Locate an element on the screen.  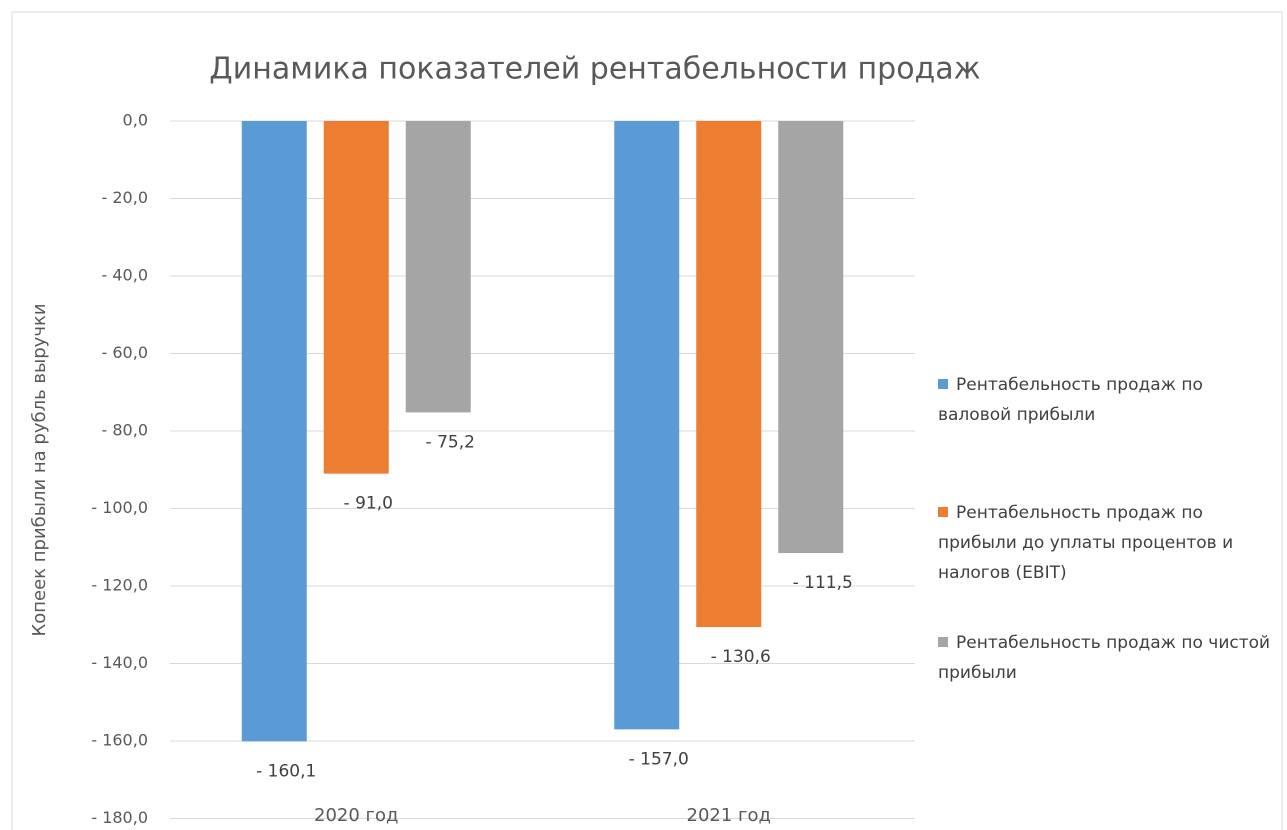
y-tick-label: - 160,0 is located at coordinates (119, 740).